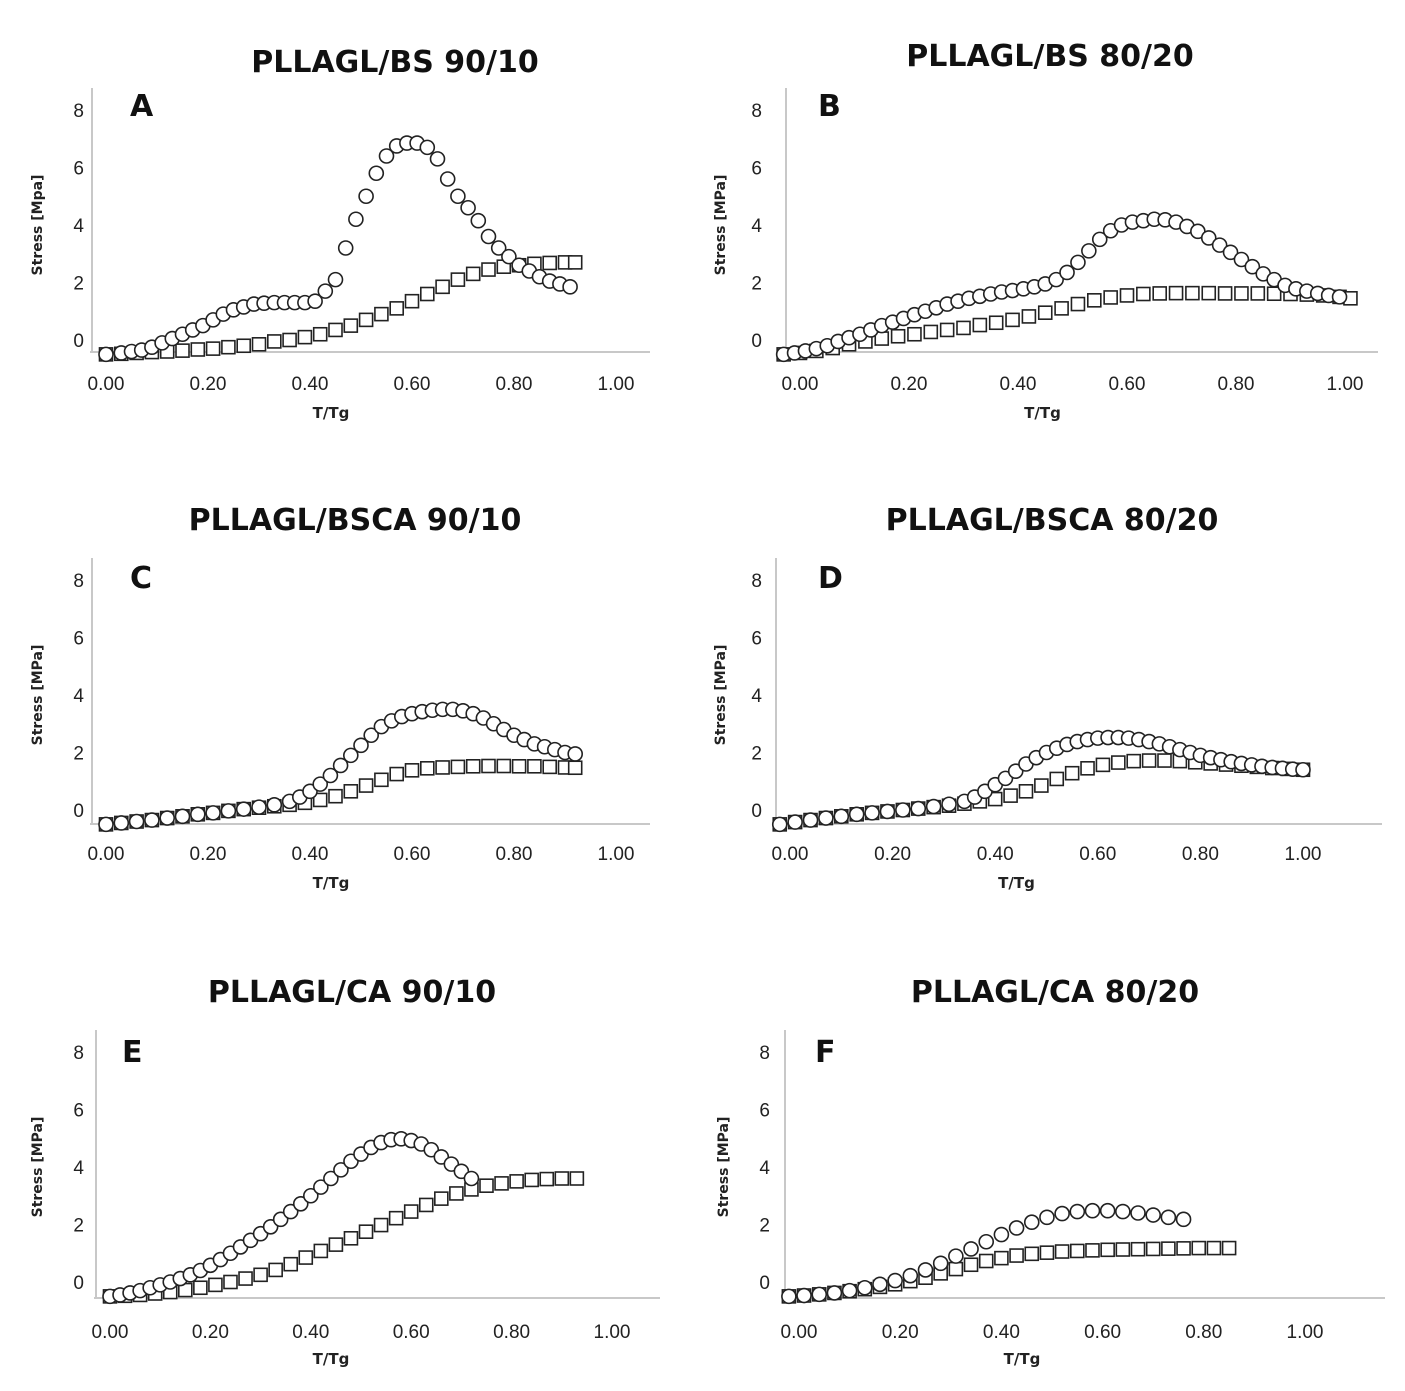  Describe the element at coordinates (1061, 287) in the screenshot. I see `series-circle` at that location.